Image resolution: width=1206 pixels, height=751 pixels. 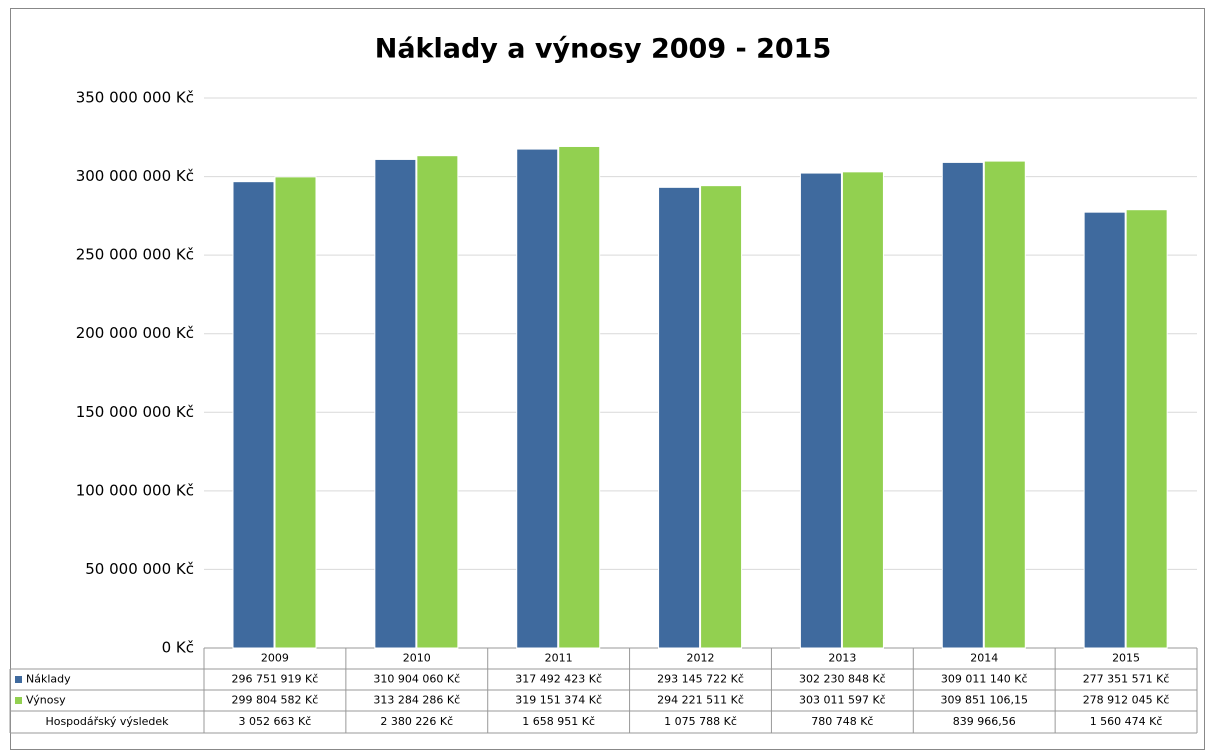 What do you see at coordinates (135, 412) in the screenshot?
I see `y-tick-label: 150 000 000 Kč` at bounding box center [135, 412].